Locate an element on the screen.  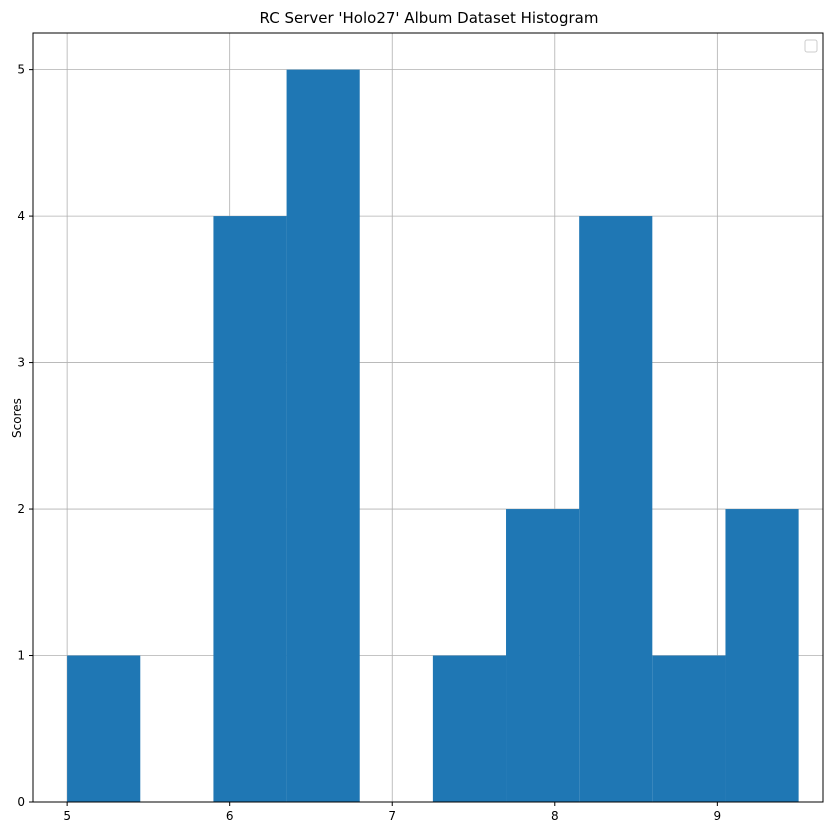
legend-box is located at coordinates (811, 46).